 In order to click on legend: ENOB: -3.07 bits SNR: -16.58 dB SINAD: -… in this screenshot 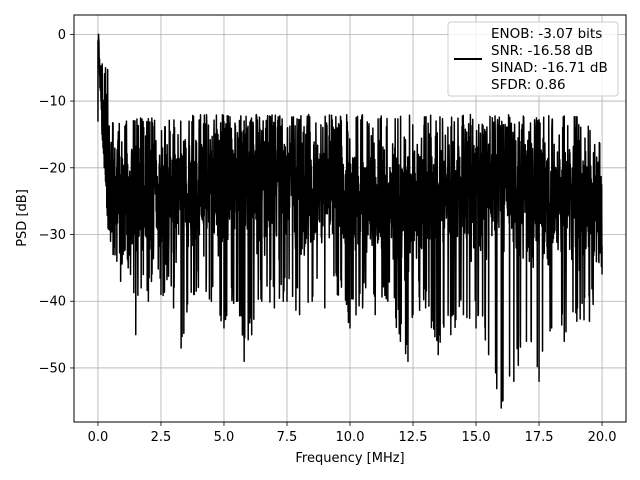, I will do `click(533, 59)`.